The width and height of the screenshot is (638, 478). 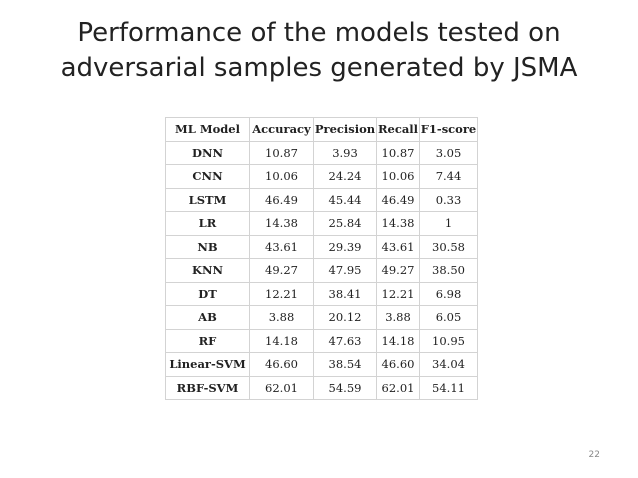 I want to click on metric-cell: 0.33, so click(x=448, y=199).